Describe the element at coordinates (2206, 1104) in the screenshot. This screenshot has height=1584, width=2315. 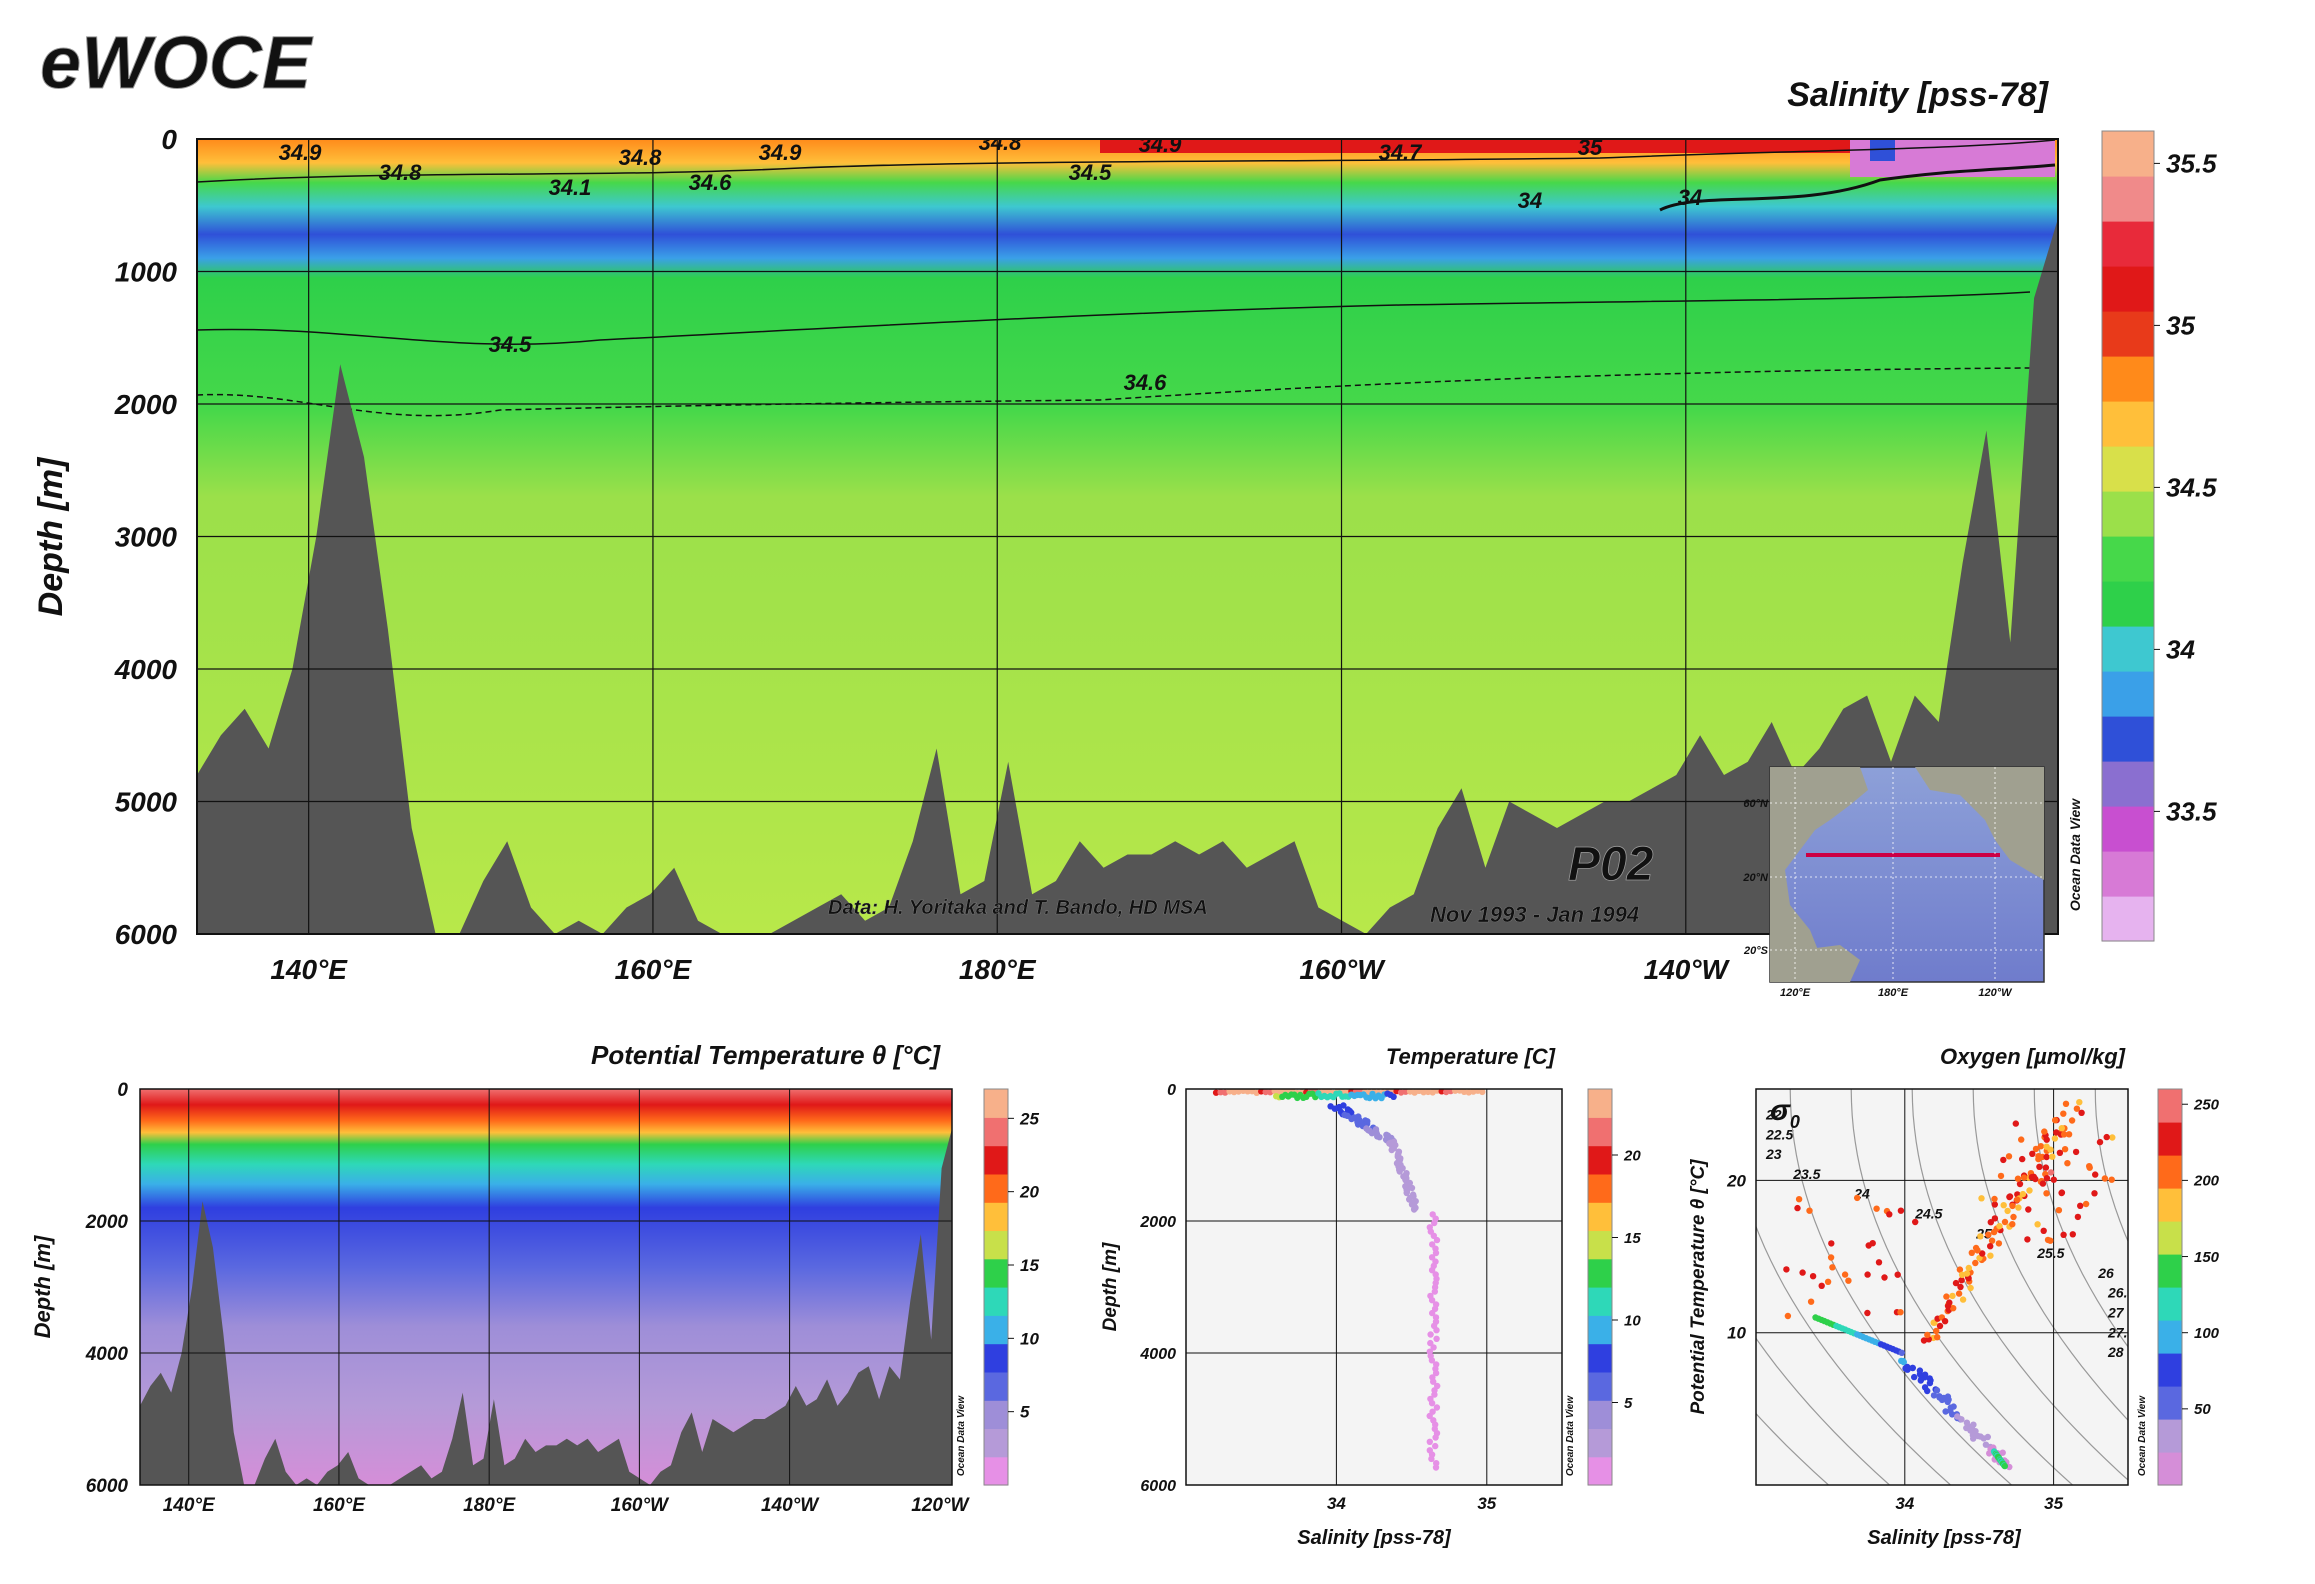
I see `ts-colorbar-tick-label: 250` at that location.